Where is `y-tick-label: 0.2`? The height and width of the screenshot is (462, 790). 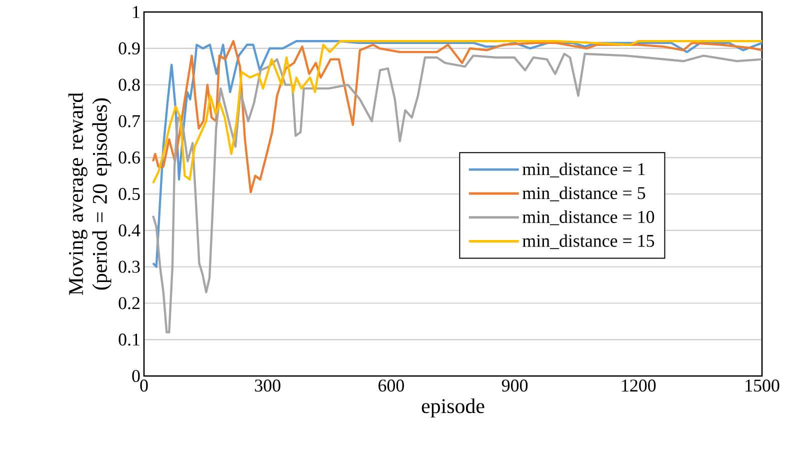 y-tick-label: 0.2 is located at coordinates (129, 303).